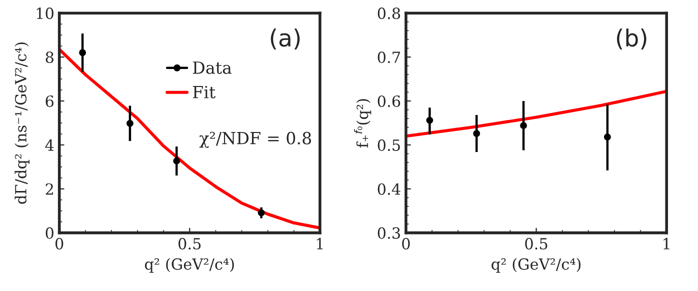 The width and height of the screenshot is (698, 291). Describe the element at coordinates (49, 189) in the screenshot. I see `y-tick-label: 2` at that location.